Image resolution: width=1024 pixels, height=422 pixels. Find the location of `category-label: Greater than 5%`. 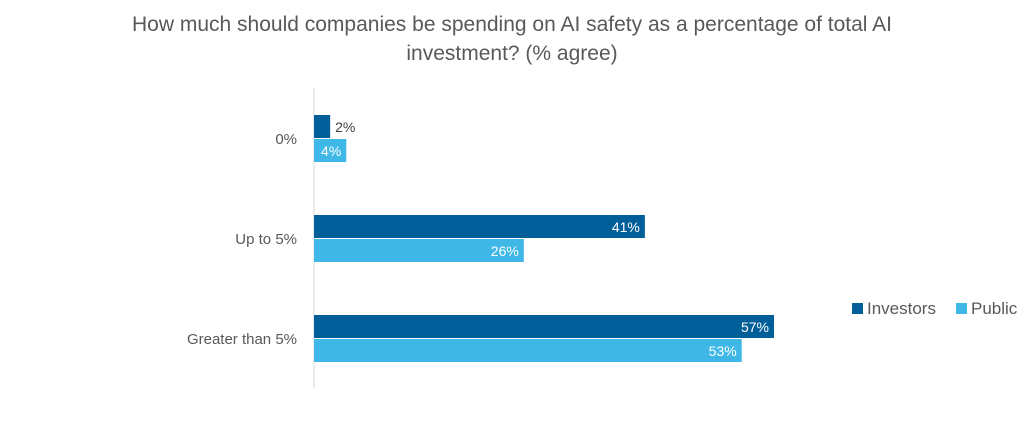

category-label: Greater than 5% is located at coordinates (242, 339).